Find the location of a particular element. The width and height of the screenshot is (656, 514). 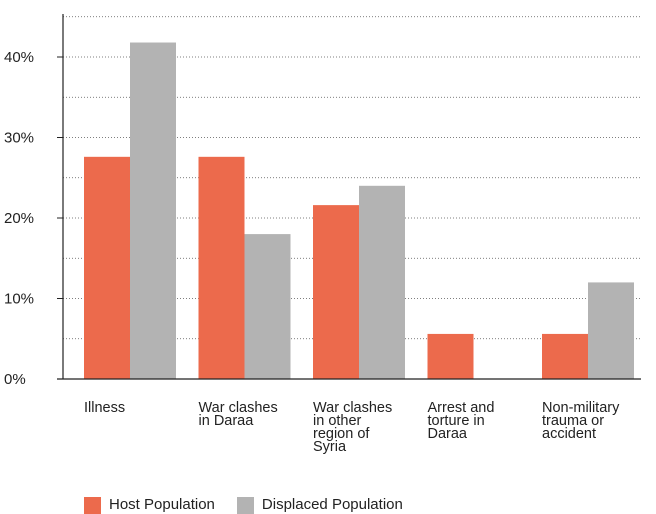

legend-label-host: Host Population is located at coordinates (162, 504).